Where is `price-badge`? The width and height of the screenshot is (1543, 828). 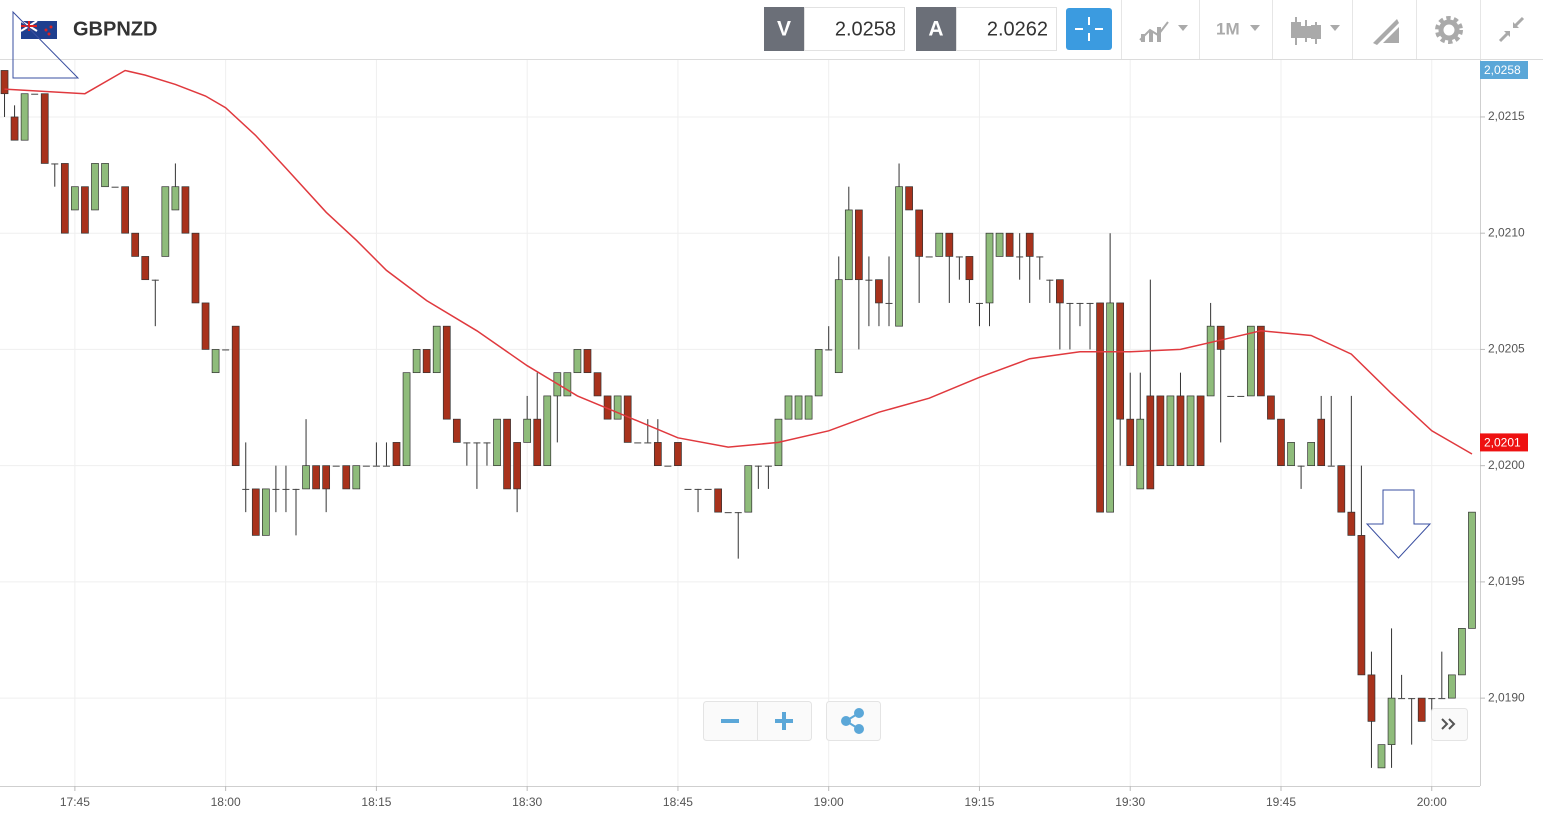
price-badge is located at coordinates (1504, 70).